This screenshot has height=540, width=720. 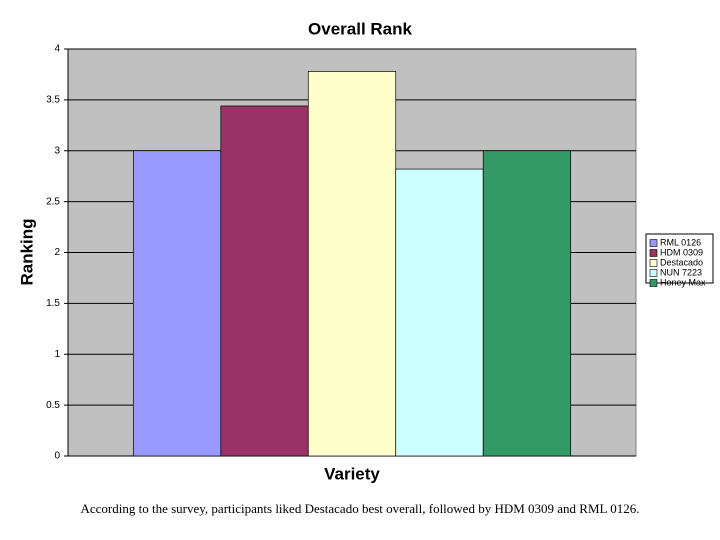 I want to click on legend-label: Honey Max, so click(x=683, y=282).